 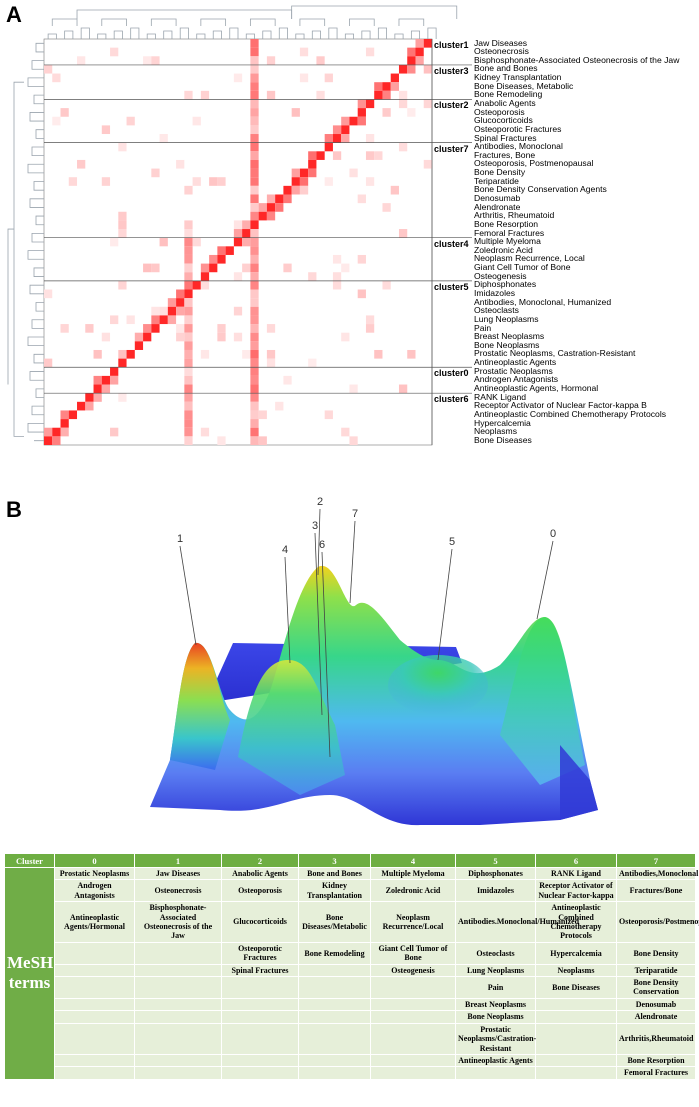 I want to click on heatmap-row-label: Osteoporosis, so click(x=499, y=111).